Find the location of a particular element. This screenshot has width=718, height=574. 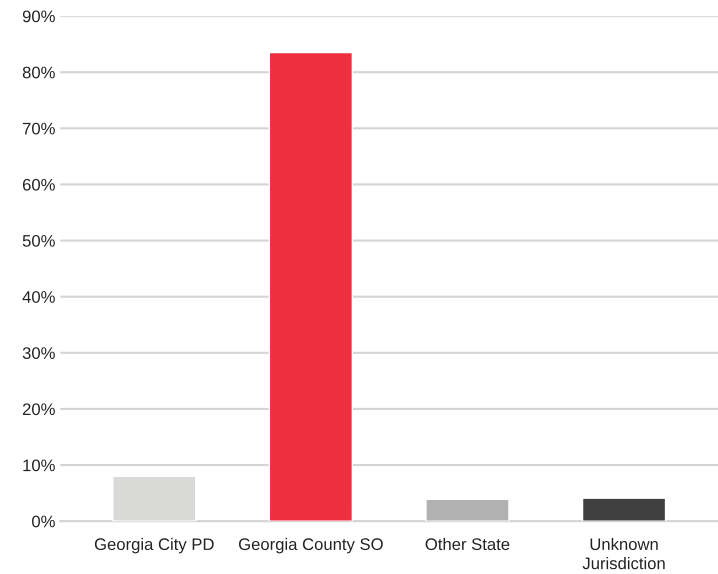

y-tick-label: 10% is located at coordinates (39, 465).